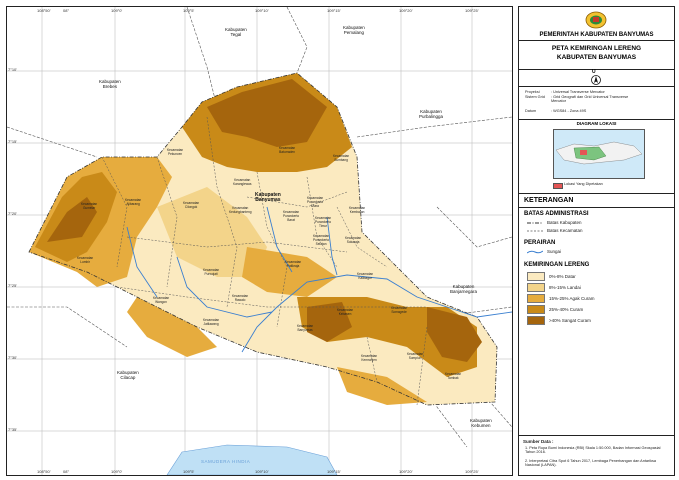 The image size is (679, 480). Describe the element at coordinates (345, 312) in the screenshot. I see `kecamatan-label: Kecamatan Kebasen` at that location.